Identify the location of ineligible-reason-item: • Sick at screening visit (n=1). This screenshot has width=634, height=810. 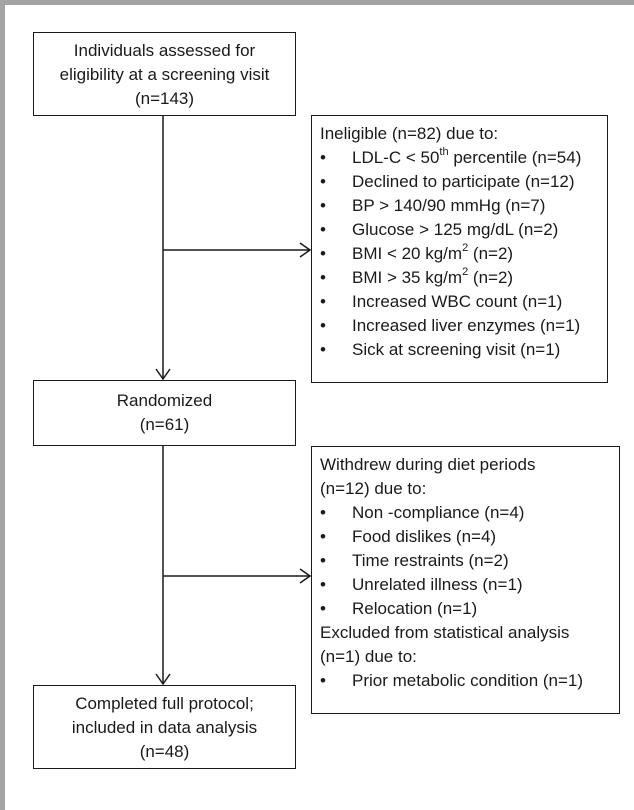
(459, 350).